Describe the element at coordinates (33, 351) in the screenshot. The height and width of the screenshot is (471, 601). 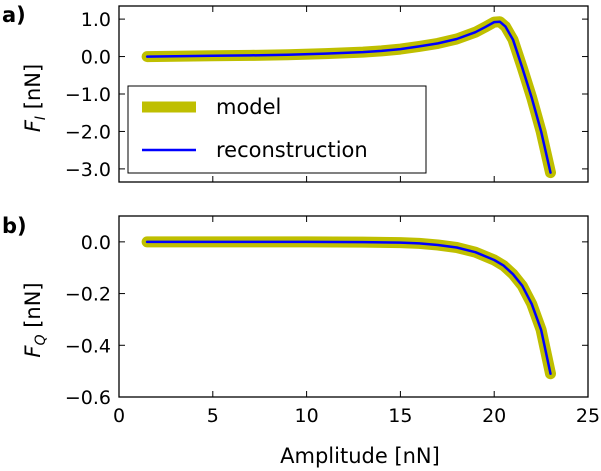
I see `panel-b-y-axis-symbol: F` at that location.